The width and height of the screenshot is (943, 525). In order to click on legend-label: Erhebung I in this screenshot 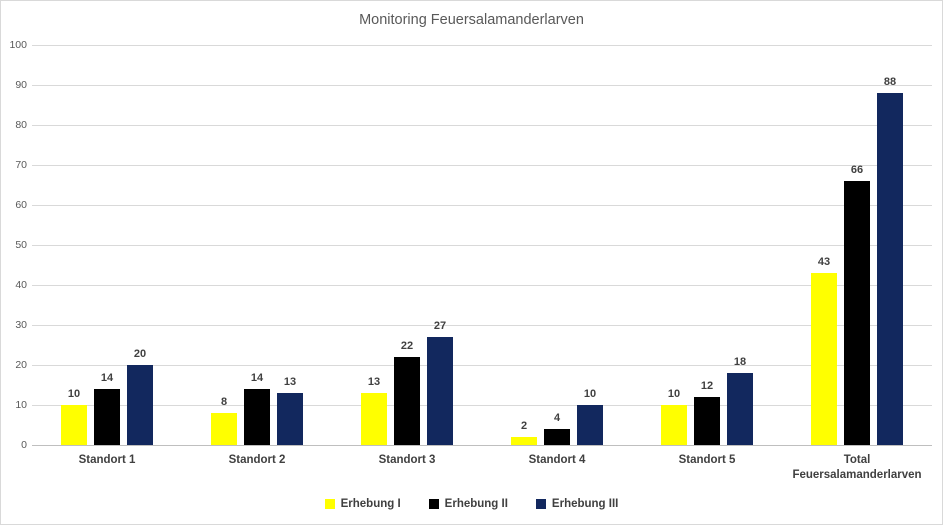, I will do `click(370, 504)`.